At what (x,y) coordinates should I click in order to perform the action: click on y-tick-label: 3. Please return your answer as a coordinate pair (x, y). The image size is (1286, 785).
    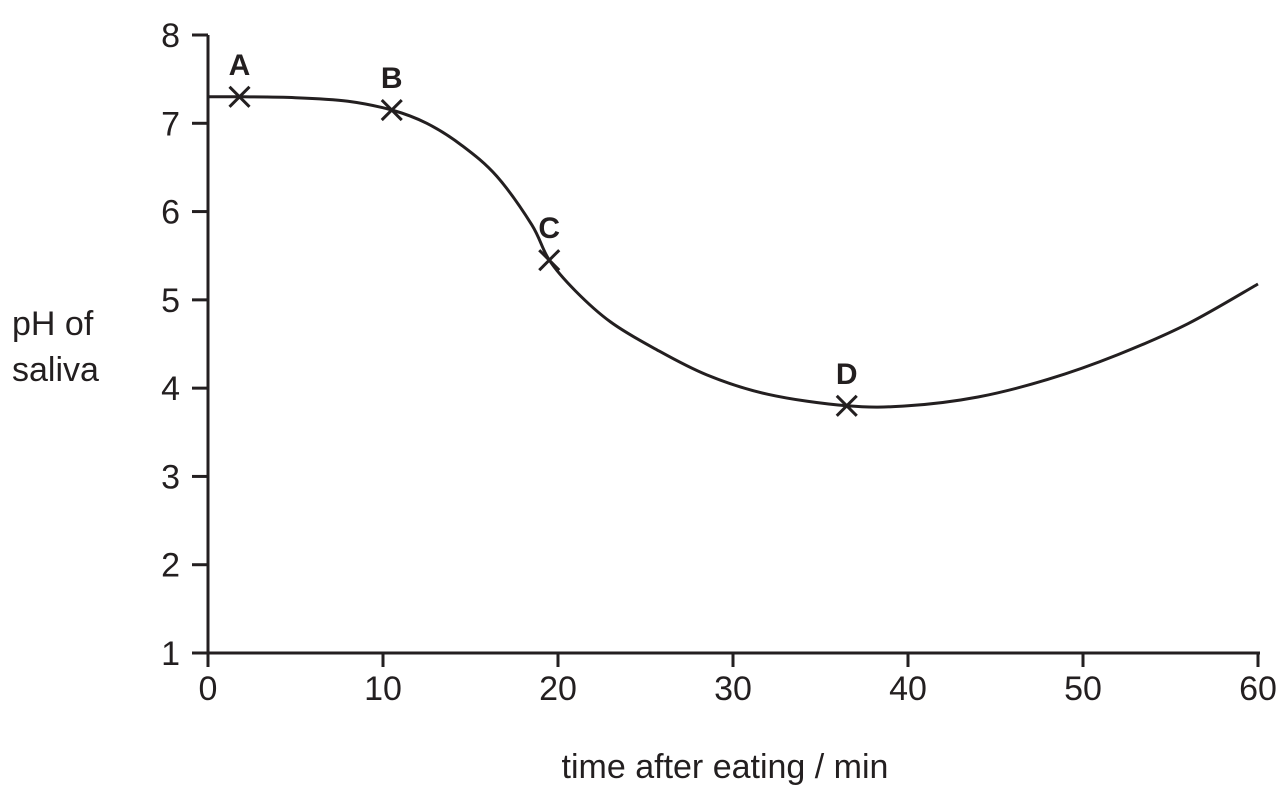
    Looking at the image, I should click on (170, 477).